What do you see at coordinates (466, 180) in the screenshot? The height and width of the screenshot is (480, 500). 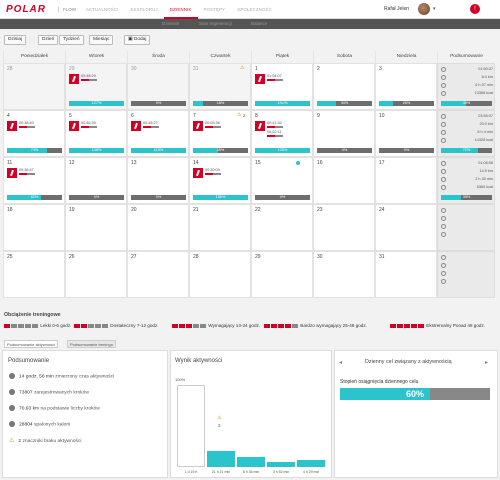 I see `week-summary-cell: 01:06:56 14.9 km 2 h 30 min 8380 kcal 39%` at bounding box center [466, 180].